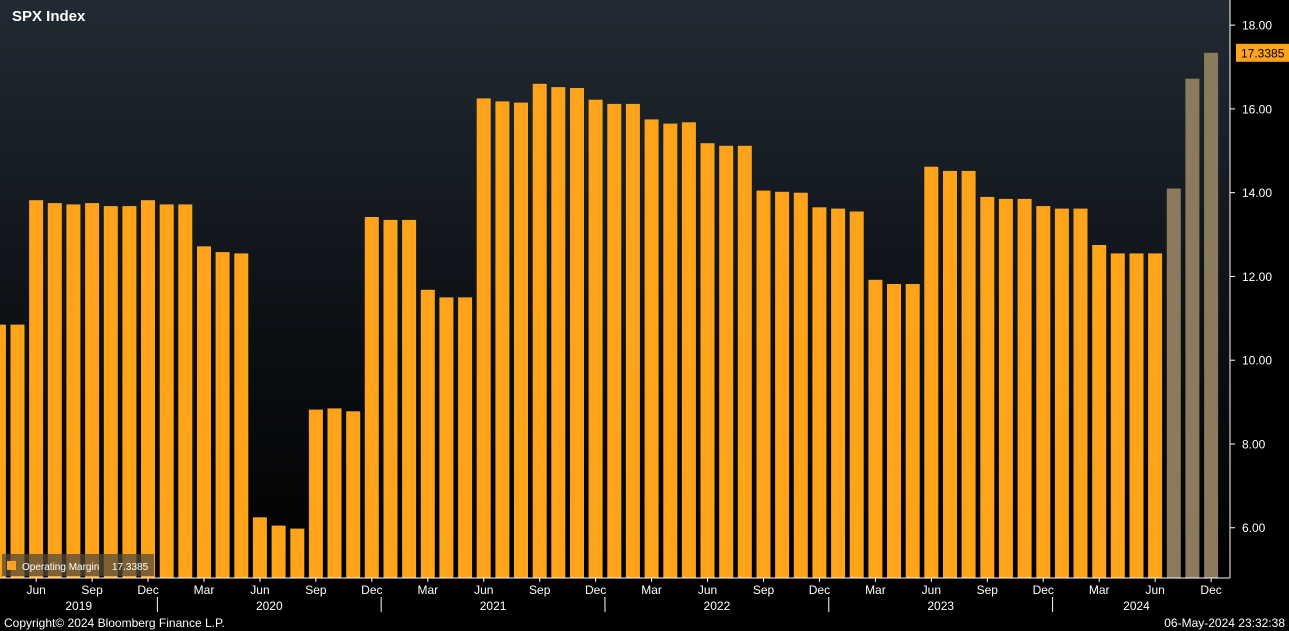 The width and height of the screenshot is (1289, 631). Describe the element at coordinates (49, 16) in the screenshot. I see `chart-title: SPX Index` at that location.